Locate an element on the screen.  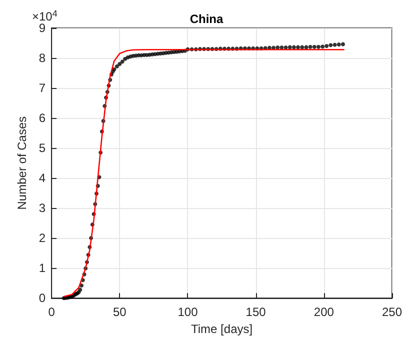
y-tick-label: 8 is located at coordinates (42, 58).